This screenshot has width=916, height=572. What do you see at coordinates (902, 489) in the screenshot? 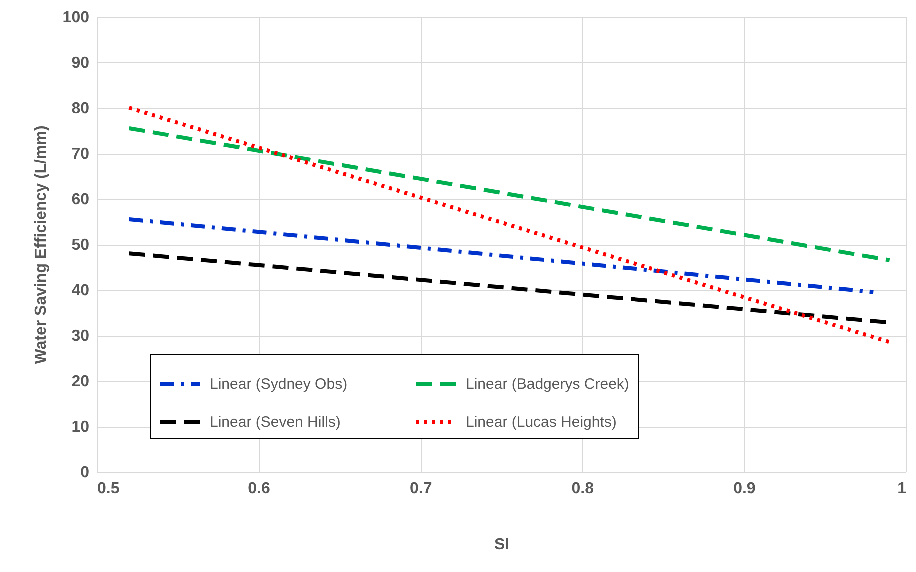
I see `x-tick-label: 1` at bounding box center [902, 489].